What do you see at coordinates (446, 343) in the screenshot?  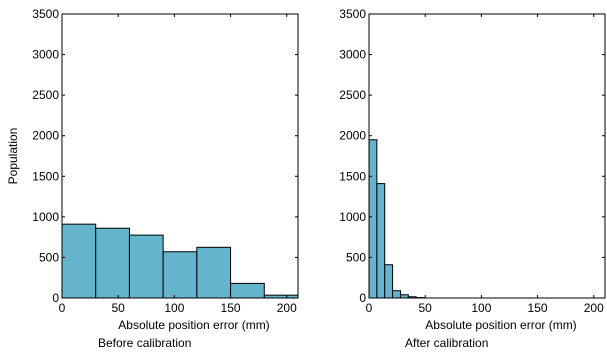 I see `panel-caption: After calibration` at bounding box center [446, 343].